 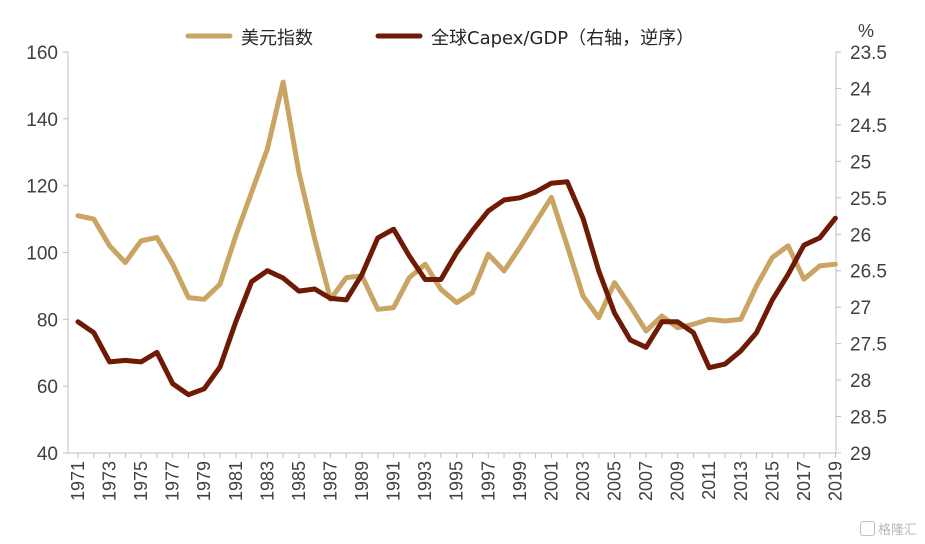 I want to click on right-tick-label: 28.5, so click(x=868, y=418).